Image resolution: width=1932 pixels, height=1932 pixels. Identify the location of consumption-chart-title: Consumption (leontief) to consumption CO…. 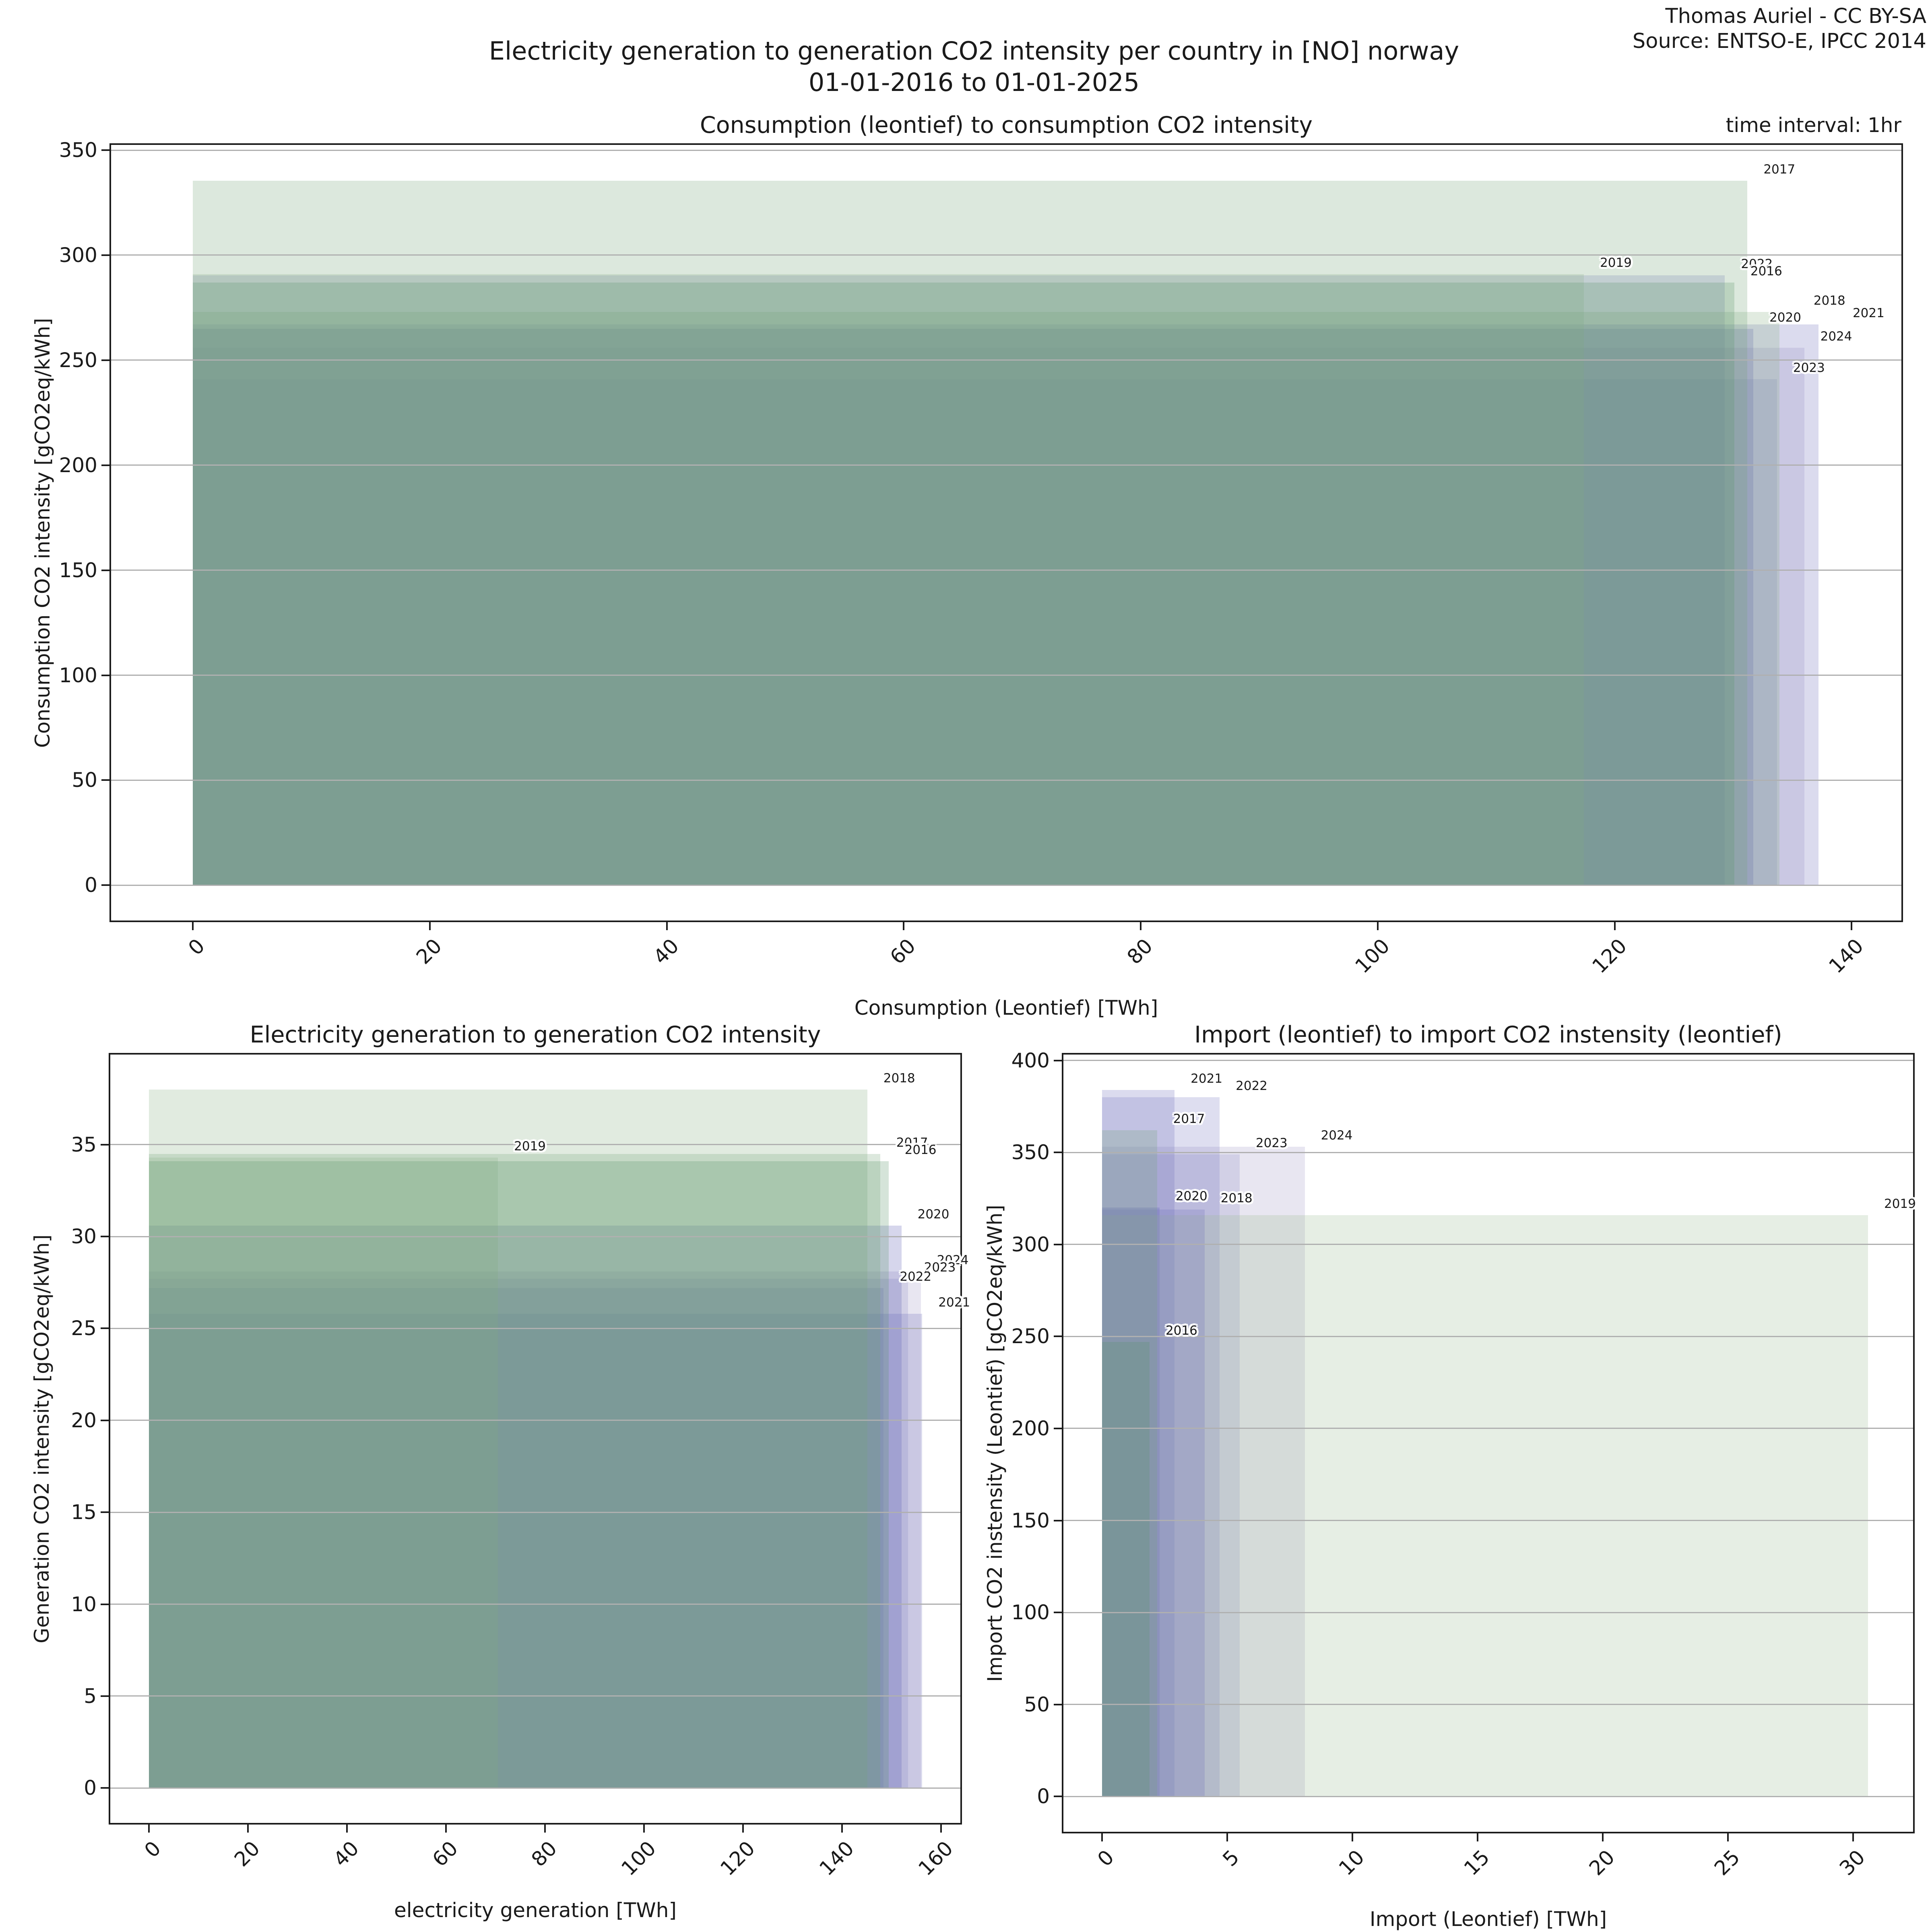
(1007, 125).